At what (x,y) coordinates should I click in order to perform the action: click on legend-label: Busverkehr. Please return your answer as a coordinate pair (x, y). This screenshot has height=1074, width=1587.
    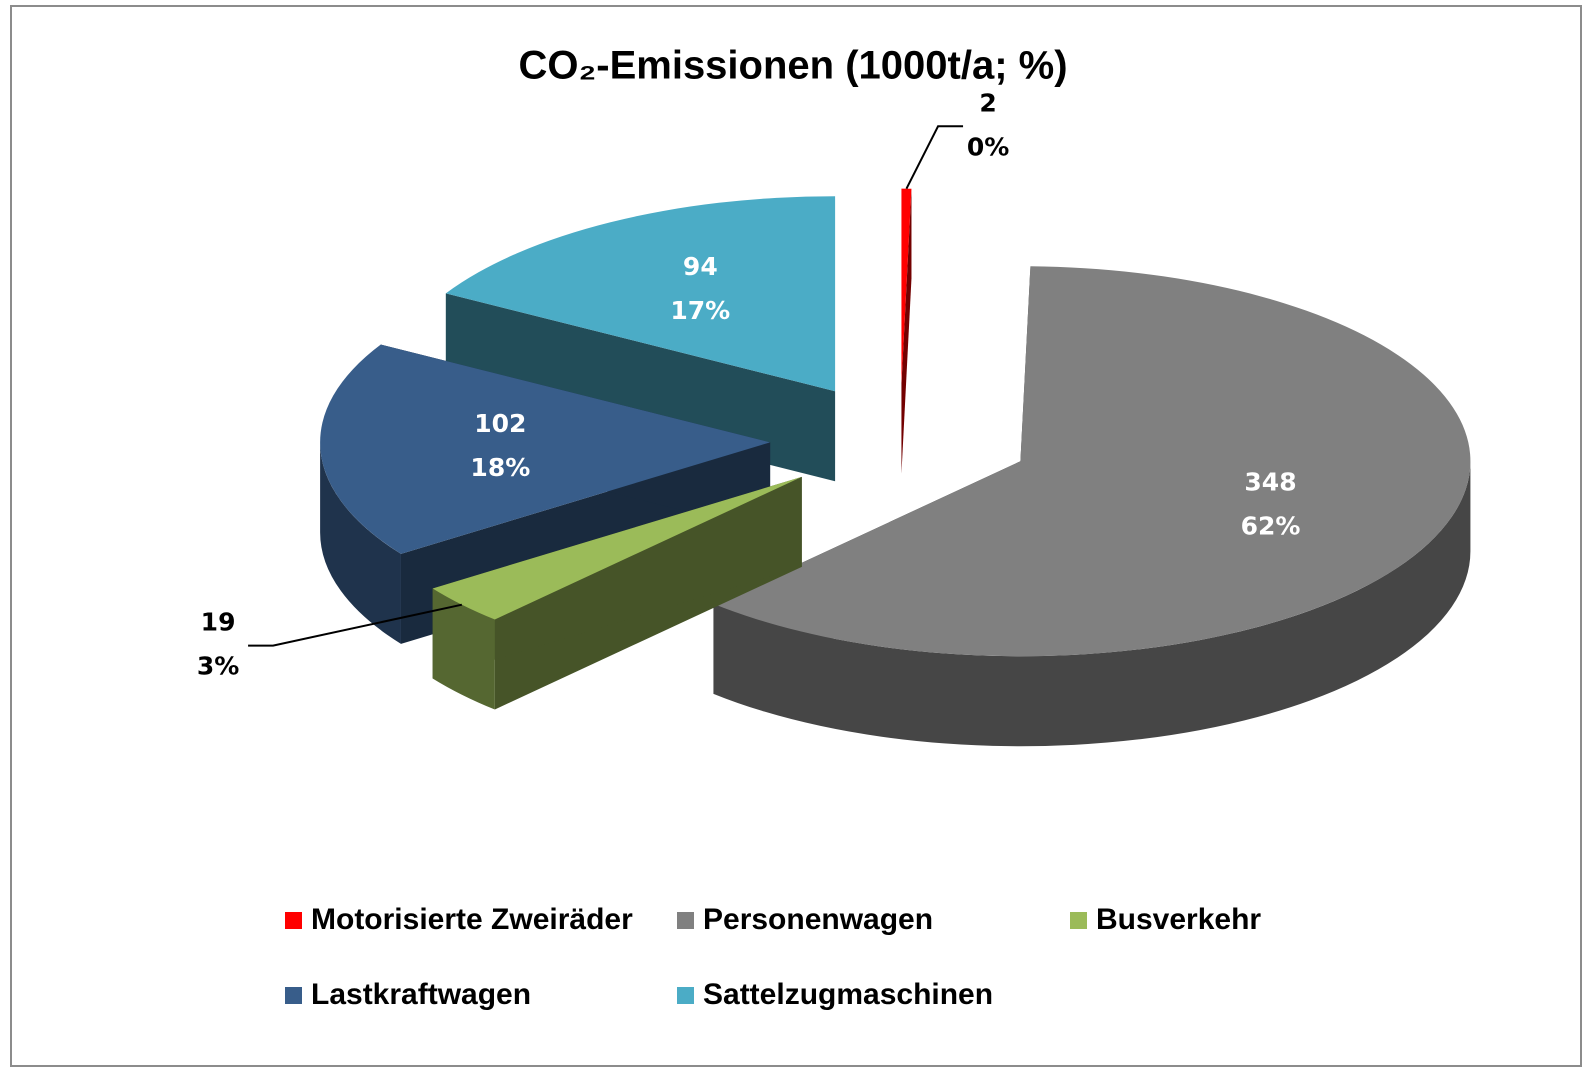
    Looking at the image, I should click on (1178, 919).